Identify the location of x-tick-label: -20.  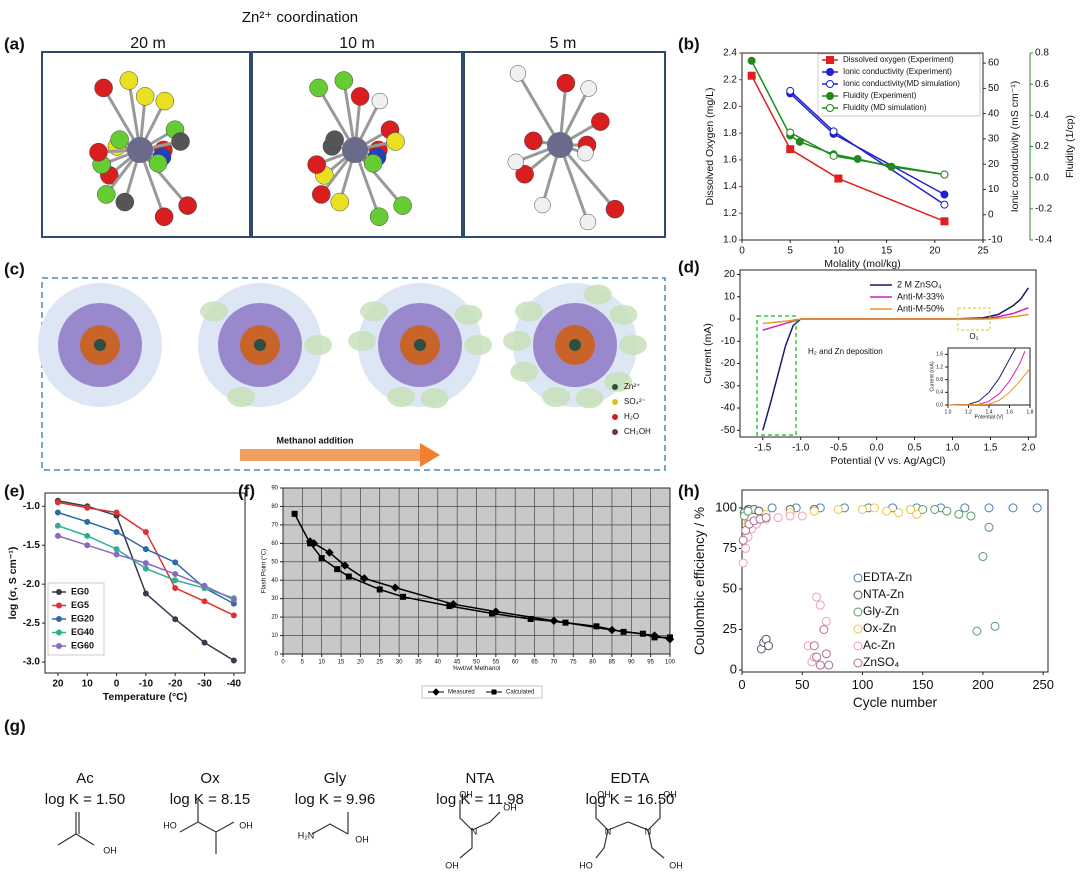
(175, 684).